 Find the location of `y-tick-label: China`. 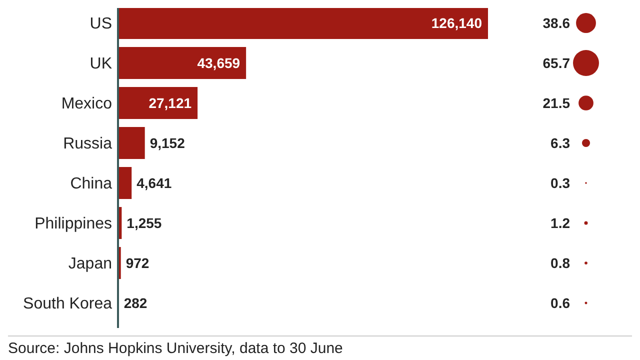

y-tick-label: China is located at coordinates (91, 184).